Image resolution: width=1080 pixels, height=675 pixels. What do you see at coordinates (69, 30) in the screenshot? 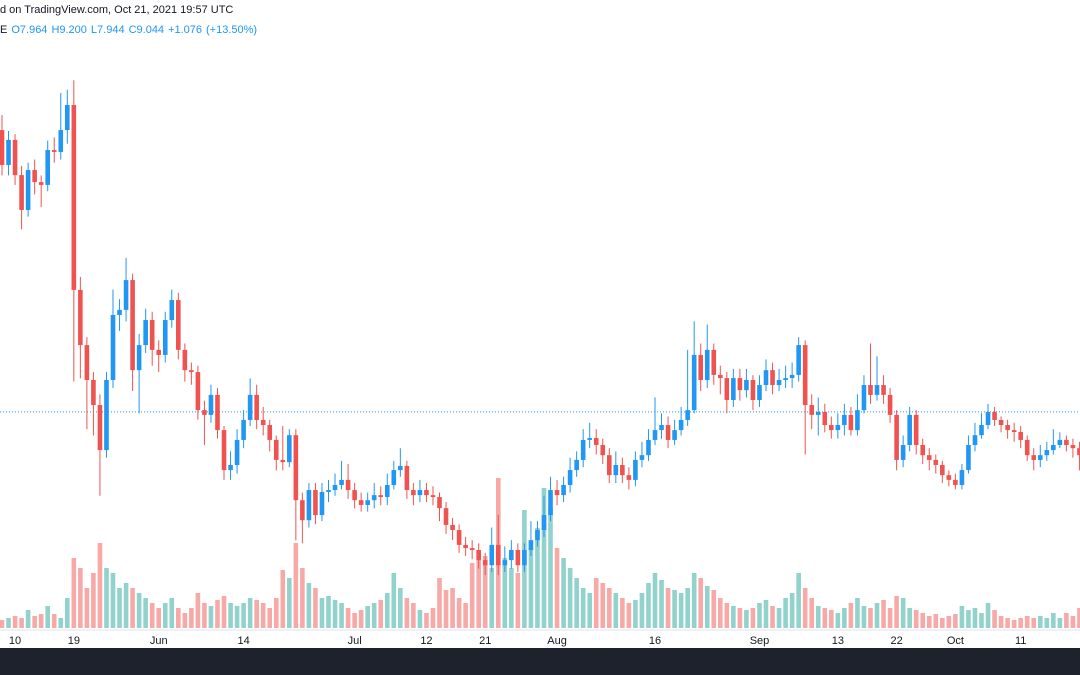
I see `high-label: H9.200` at bounding box center [69, 30].